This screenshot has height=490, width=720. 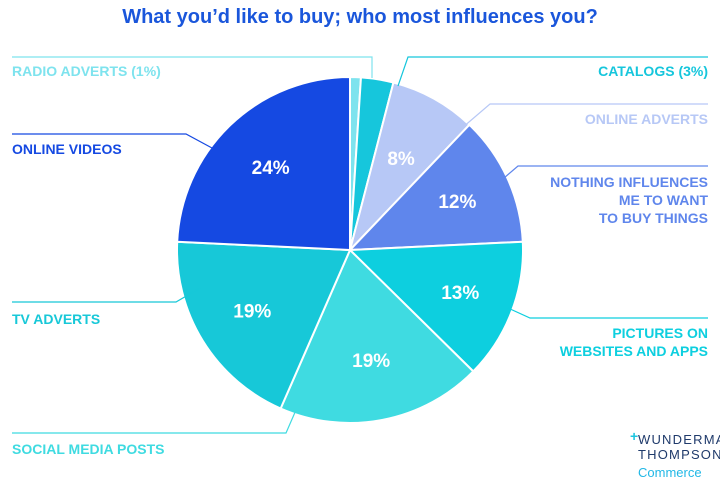 I want to click on category-label-catalogs-3: CATALOGS (3%), so click(x=653, y=71).